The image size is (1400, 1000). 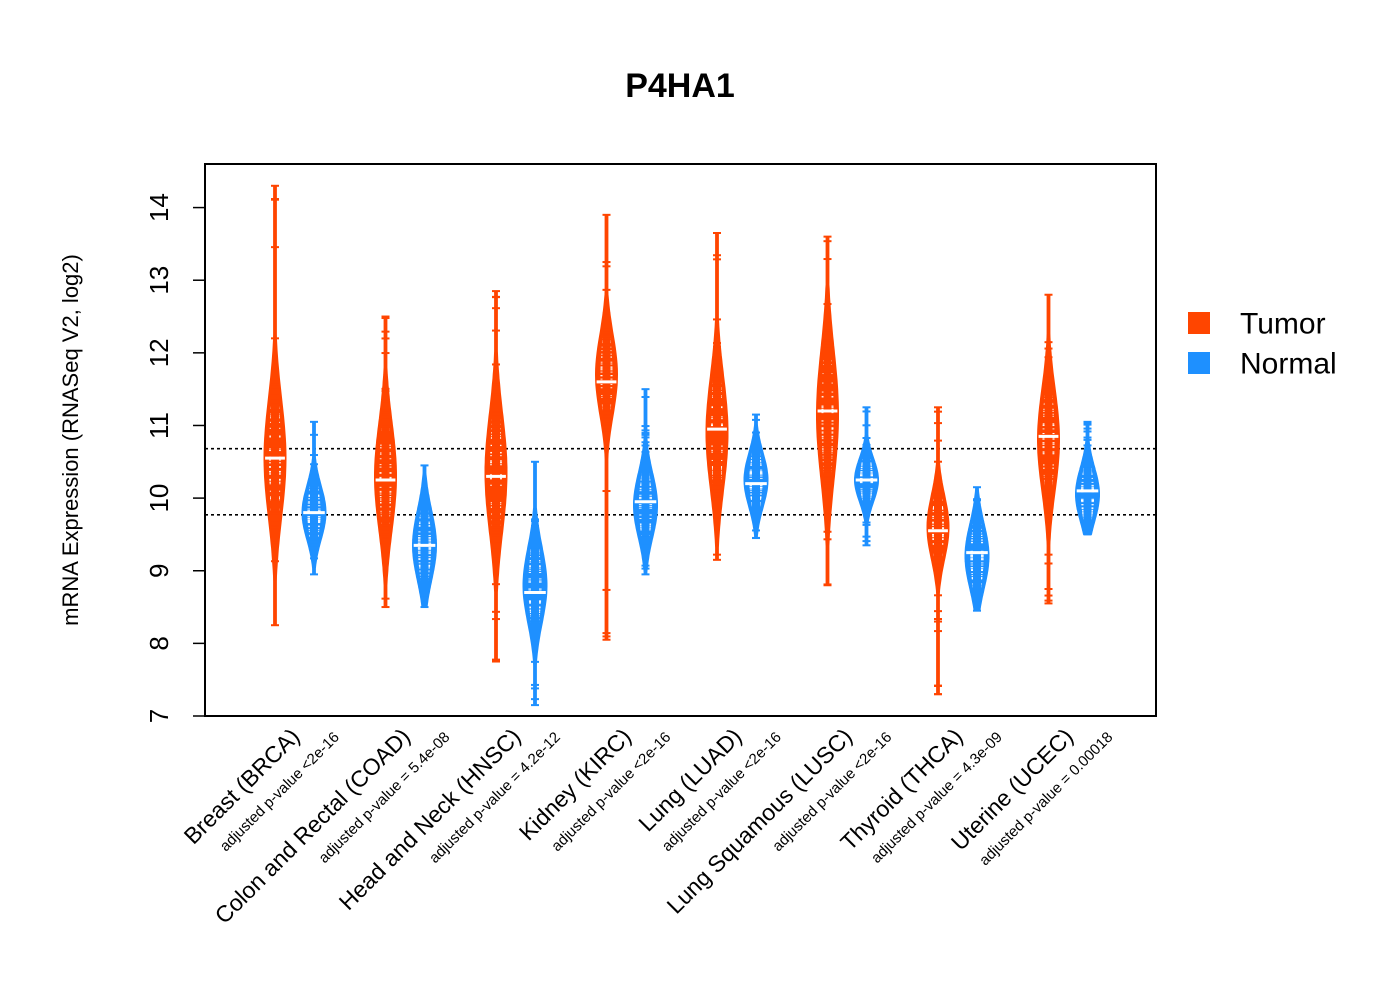 I want to click on legend-label-normal: Normal, so click(x=1288, y=364).